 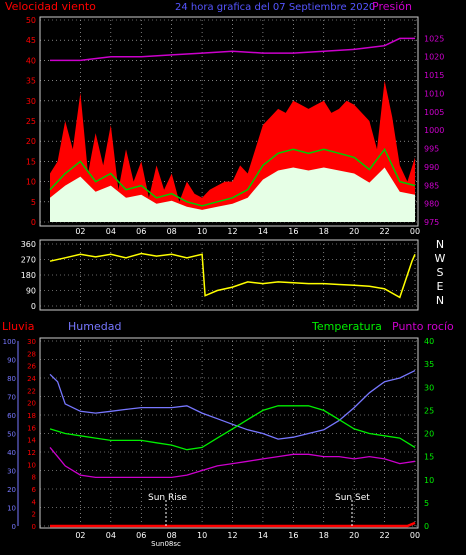 What do you see at coordinates (426, 526) in the screenshot?
I see `y-tick-label-temperature: 0` at bounding box center [426, 526].